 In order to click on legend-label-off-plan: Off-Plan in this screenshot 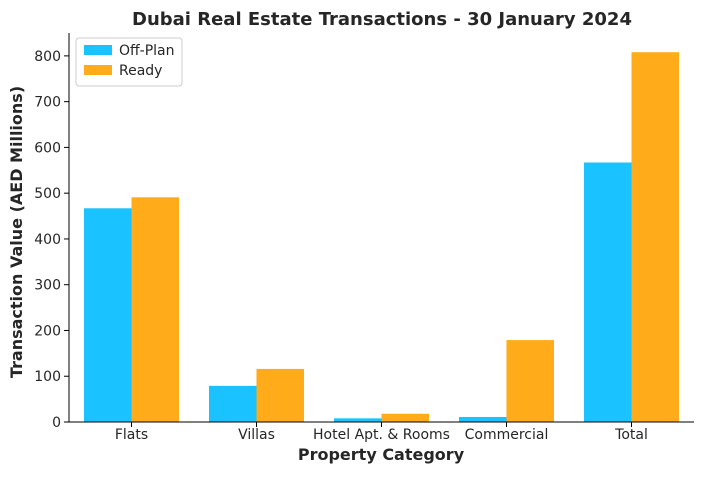, I will do `click(147, 51)`.